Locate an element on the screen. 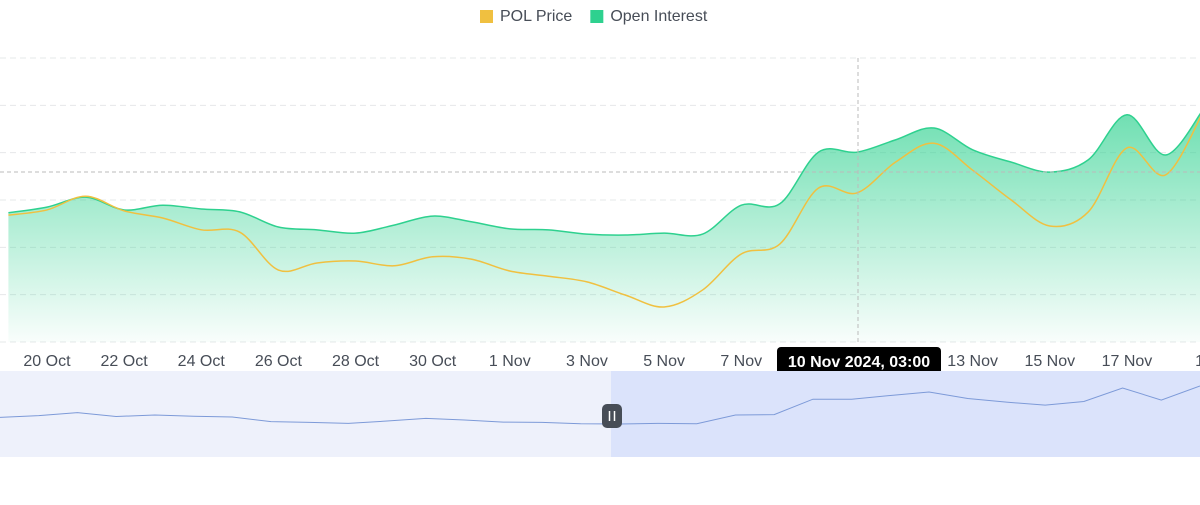 This screenshot has height=505, width=1200. navigator-line is located at coordinates (600, 405).